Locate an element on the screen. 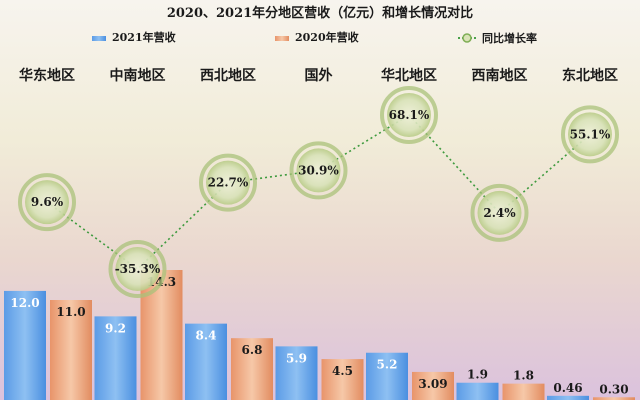 This screenshot has width=640, height=400. growth-label: 30.9% is located at coordinates (318, 170).